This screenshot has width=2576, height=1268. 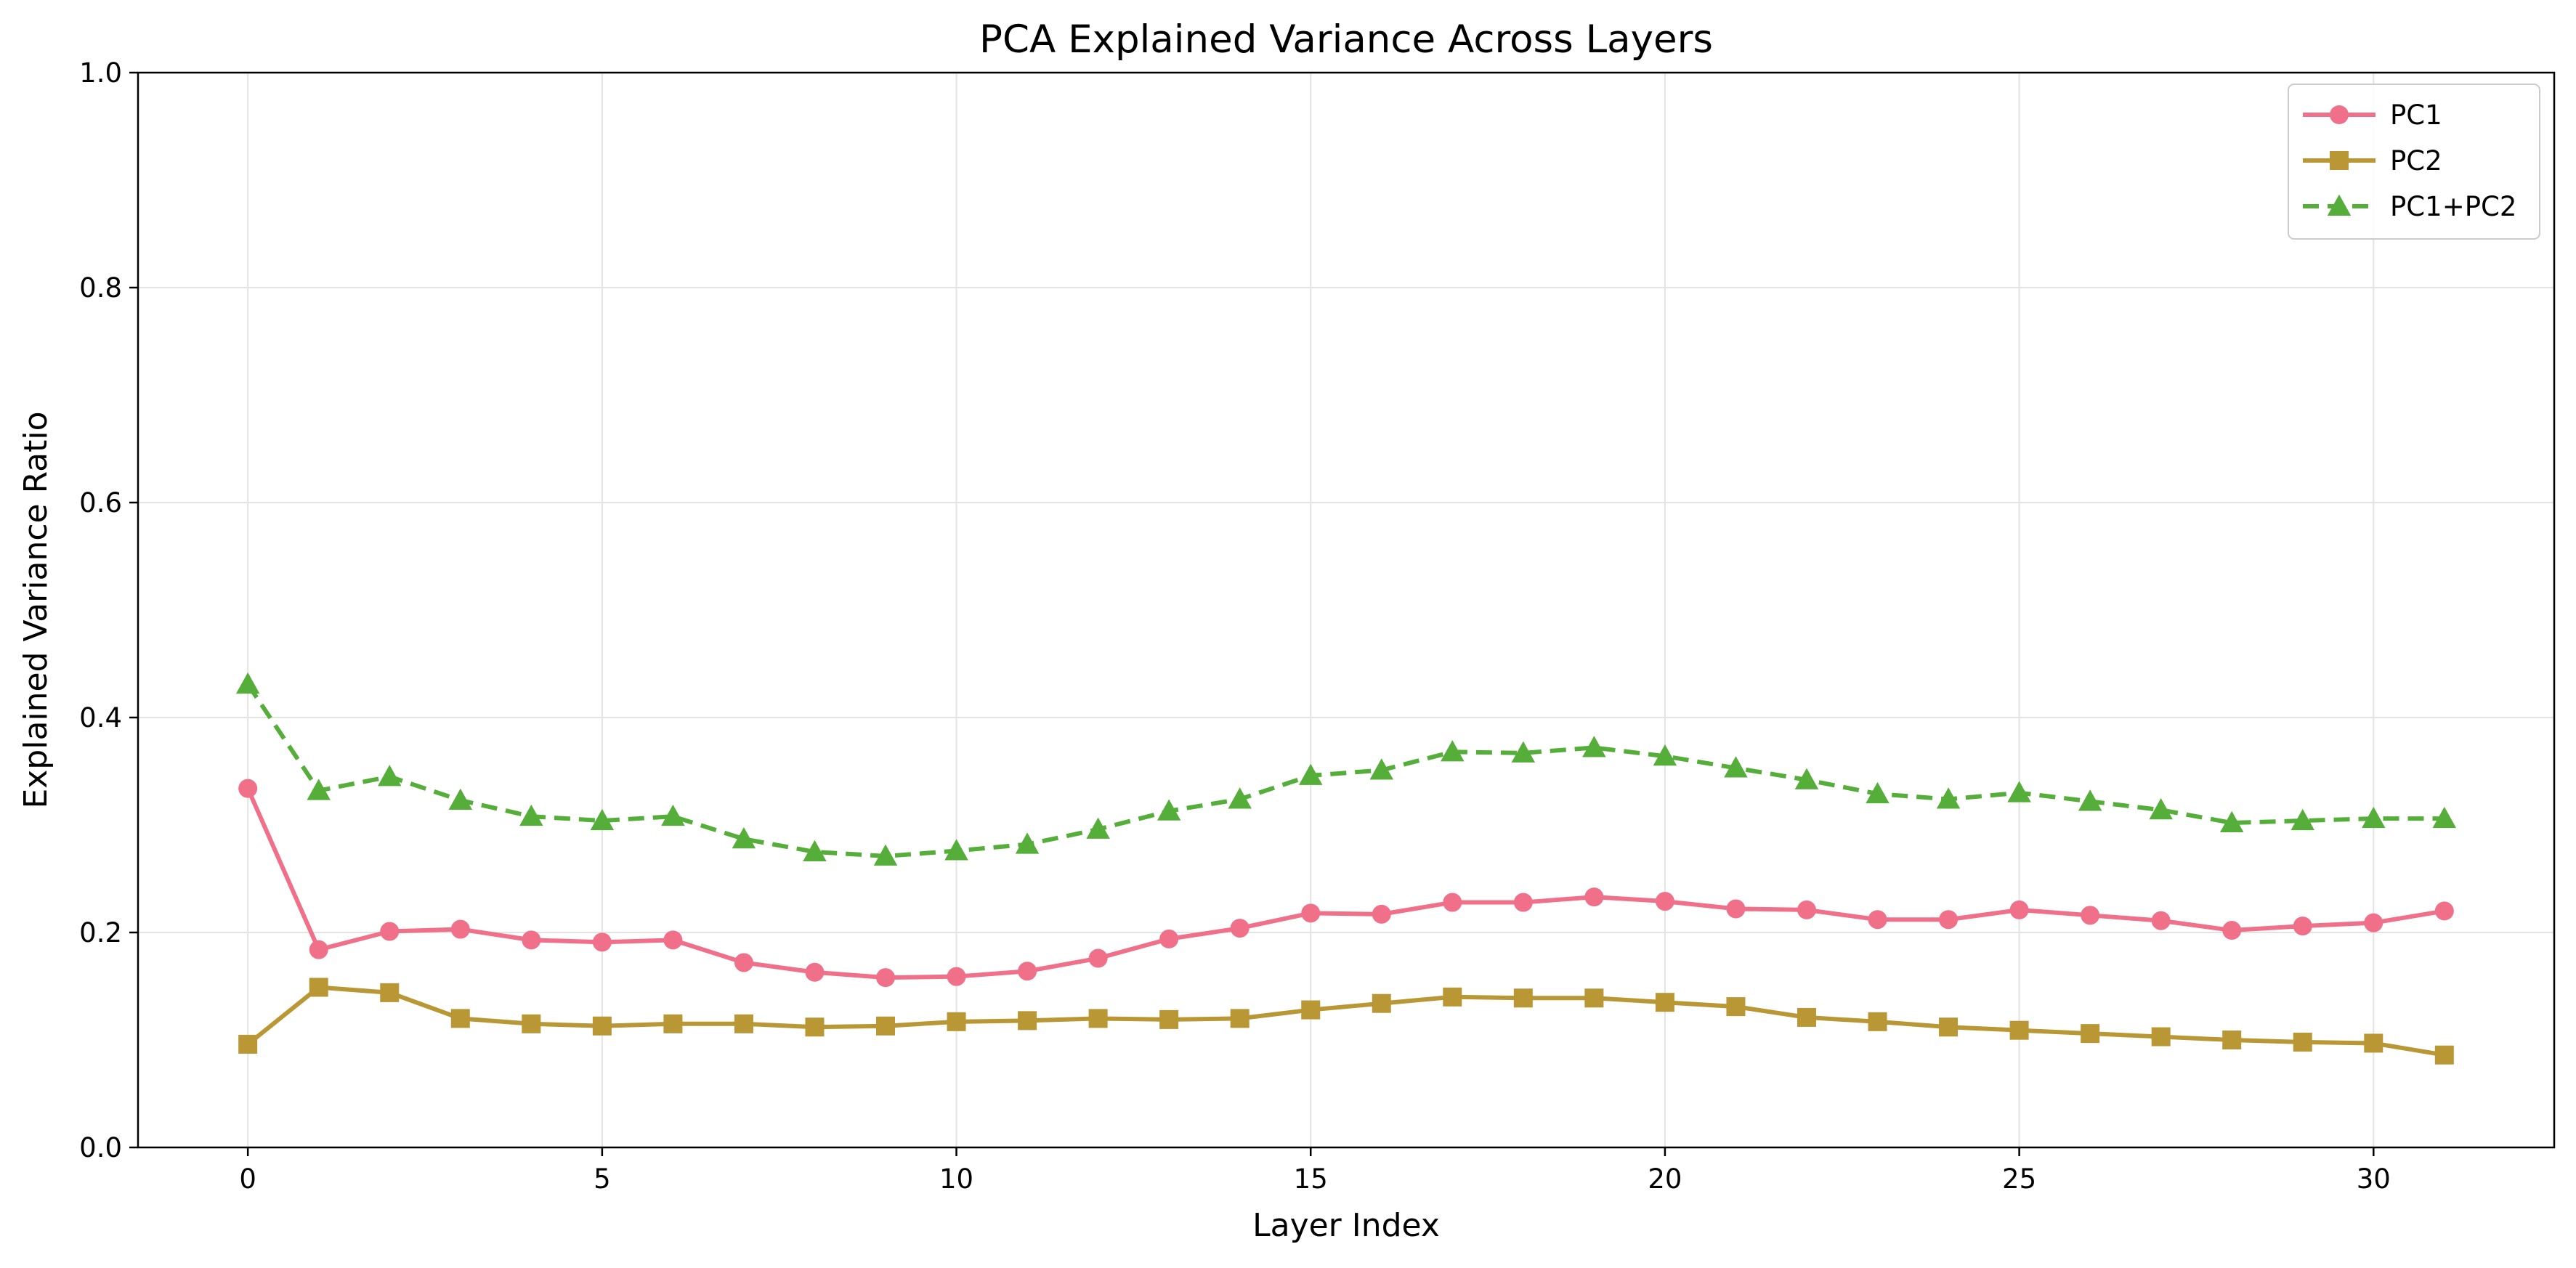 I want to click on legend-box, so click(x=2414, y=162).